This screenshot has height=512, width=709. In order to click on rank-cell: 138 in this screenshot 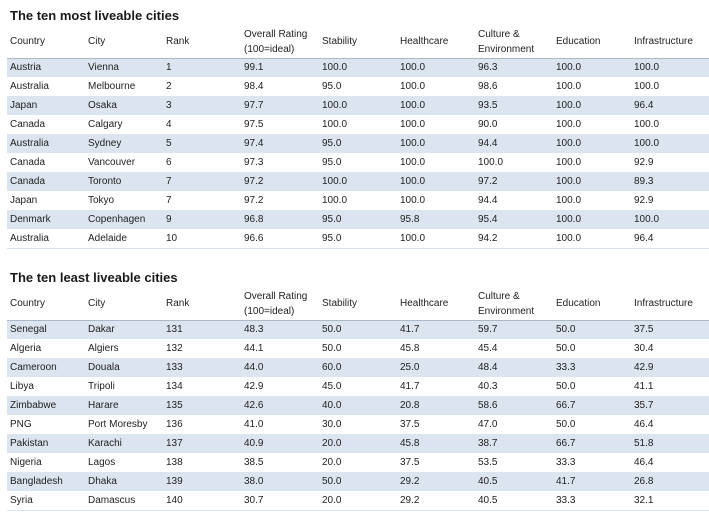, I will do `click(202, 463)`.